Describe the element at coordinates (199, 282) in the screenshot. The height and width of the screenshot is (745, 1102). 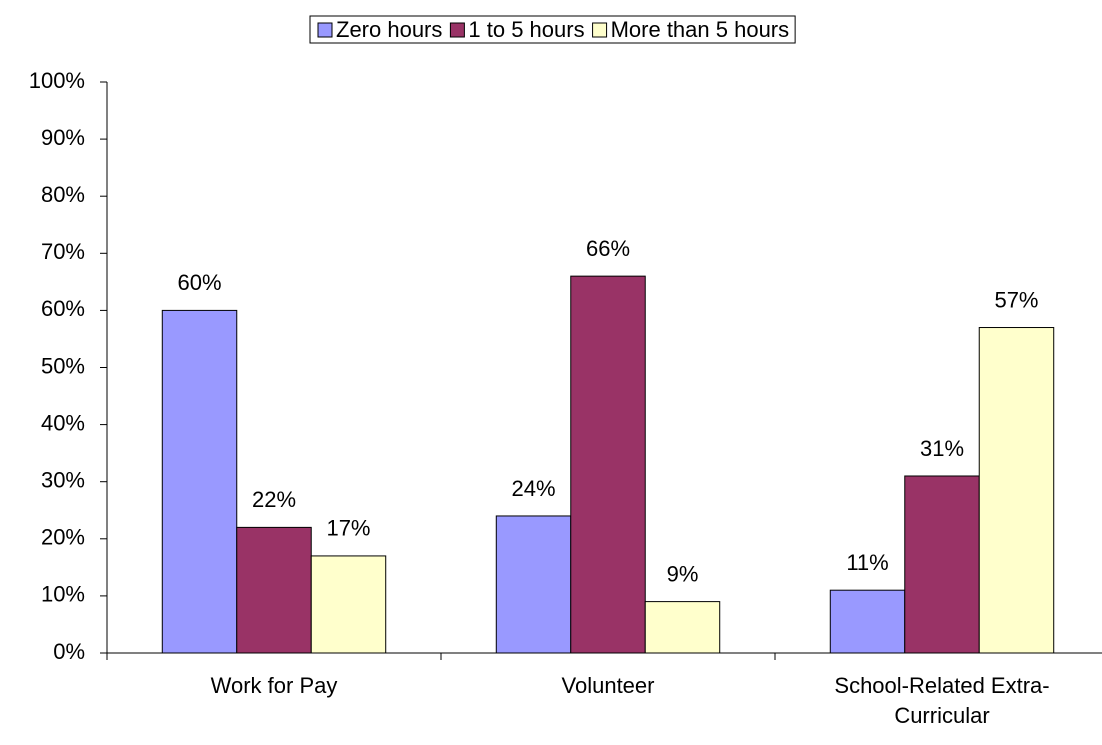
I see `data-label: 60%` at that location.